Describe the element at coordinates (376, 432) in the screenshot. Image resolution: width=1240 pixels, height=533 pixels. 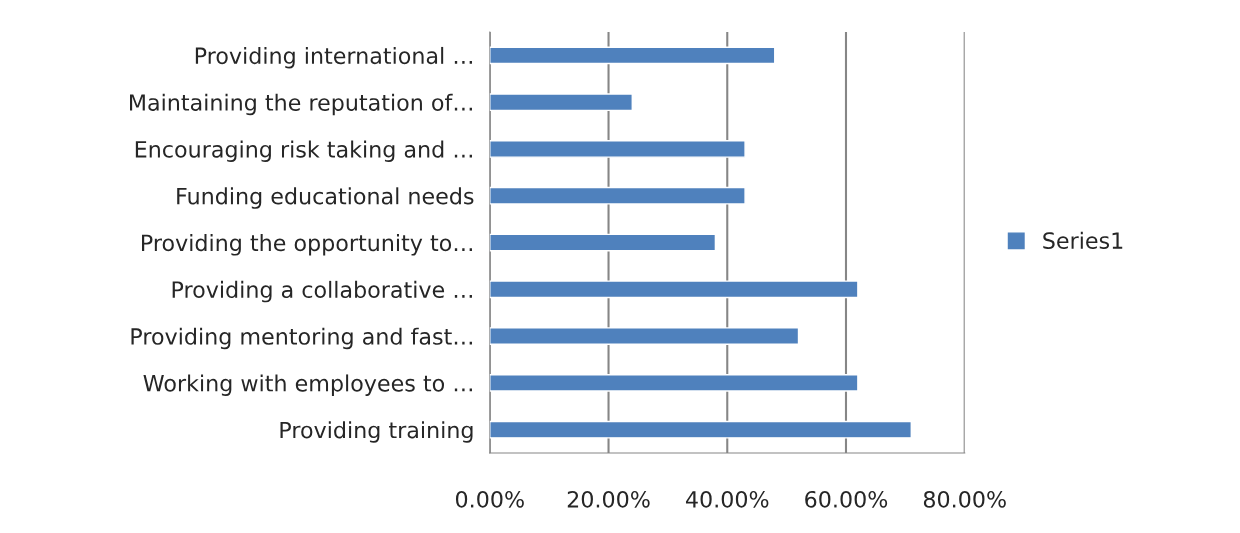
I see `y-tick-label: Providing training` at that location.